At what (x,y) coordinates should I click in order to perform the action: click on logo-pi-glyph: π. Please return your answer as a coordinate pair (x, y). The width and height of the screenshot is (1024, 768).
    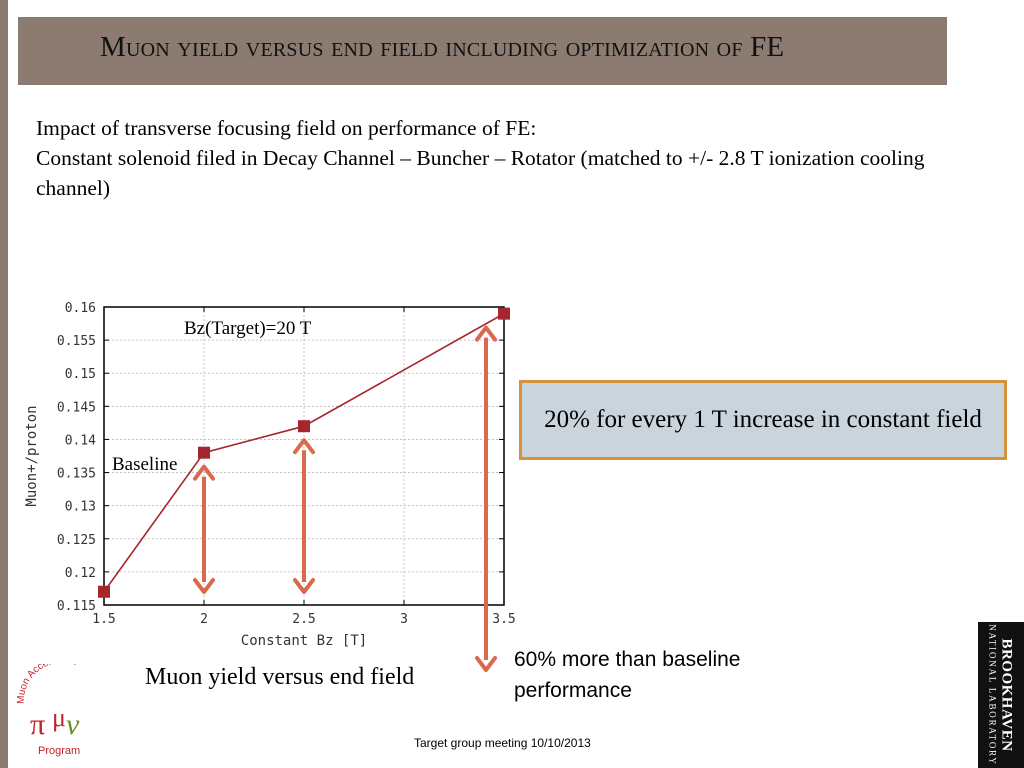
    Looking at the image, I should click on (37, 724).